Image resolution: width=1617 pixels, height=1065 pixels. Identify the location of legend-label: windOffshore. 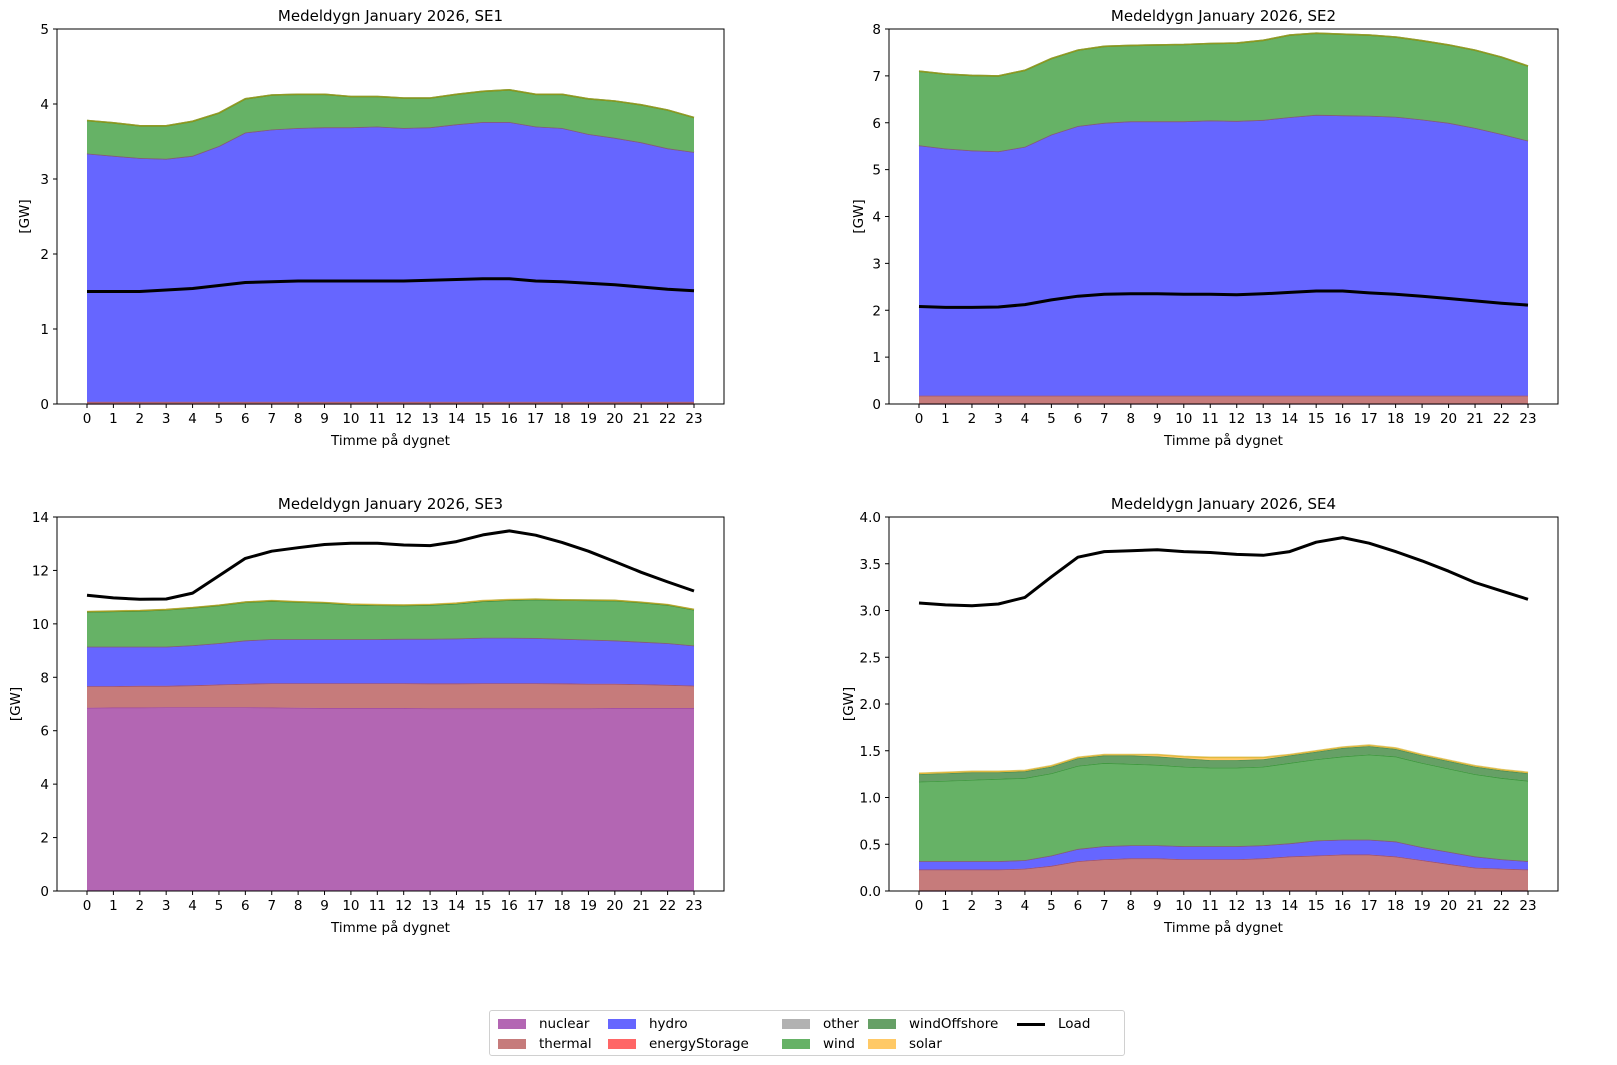
(954, 1024).